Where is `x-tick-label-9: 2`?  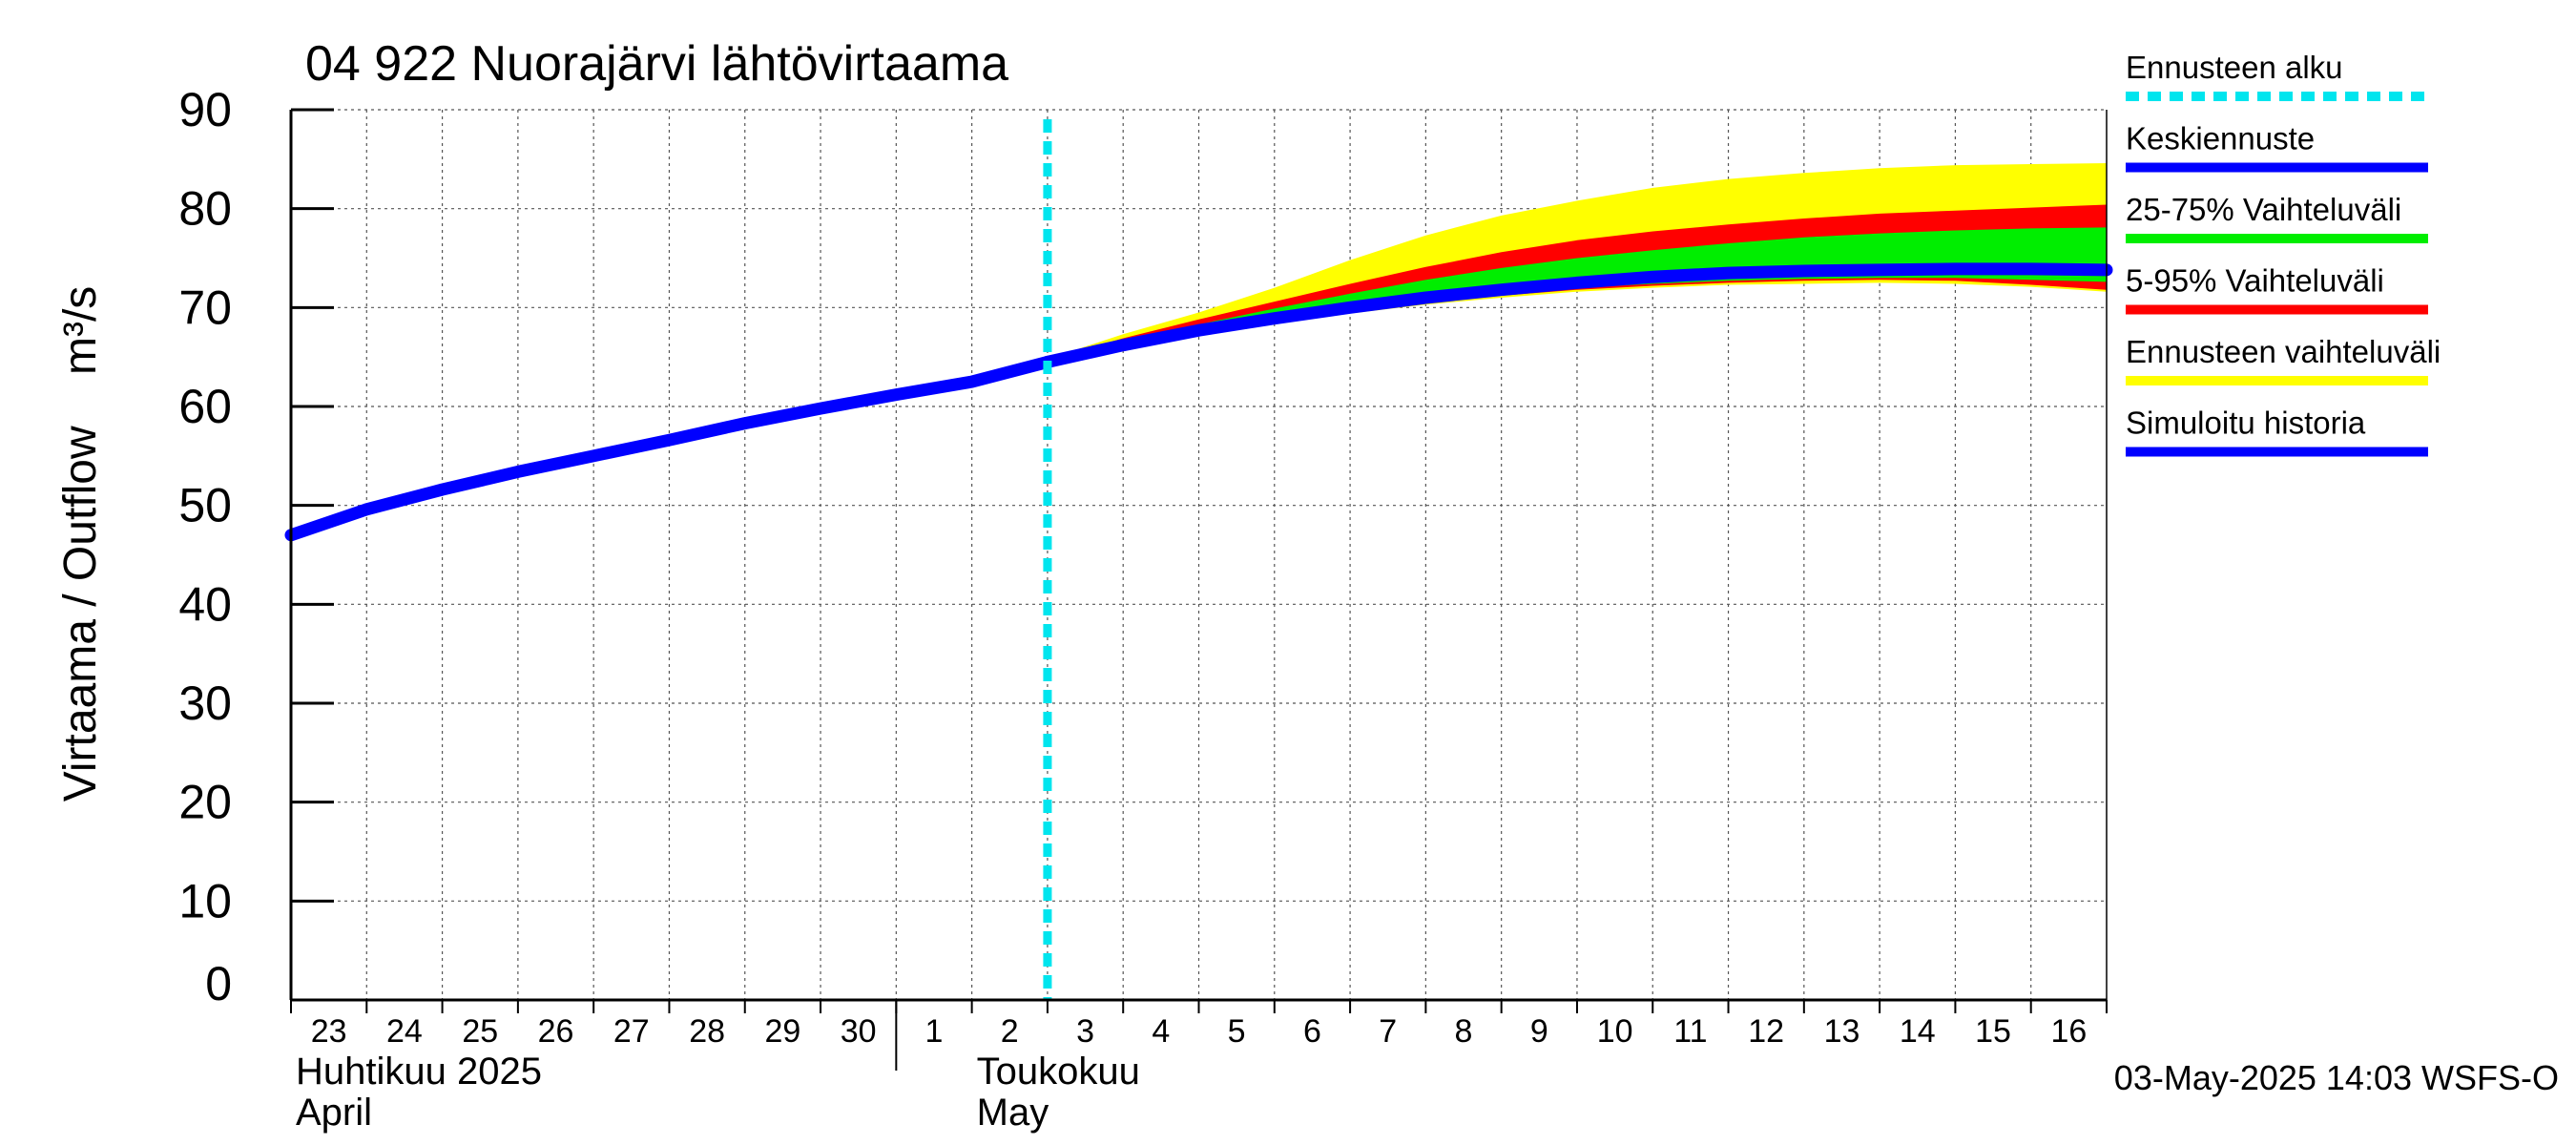 x-tick-label-9: 2 is located at coordinates (1010, 1031).